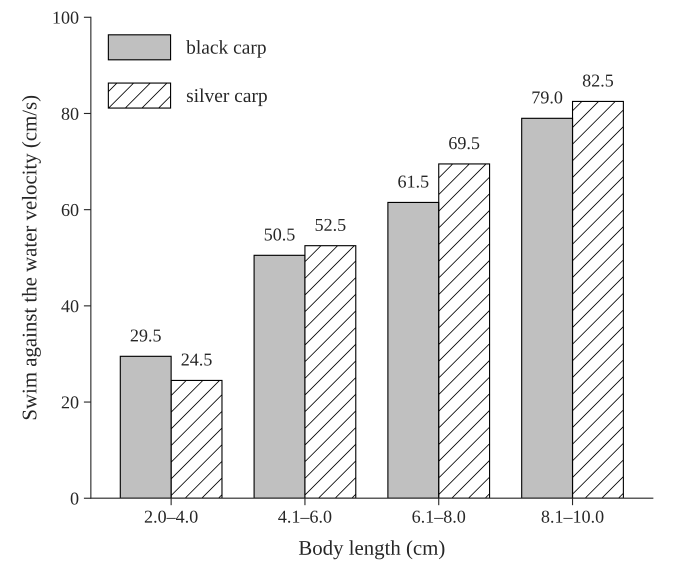  Describe the element at coordinates (573, 516) in the screenshot. I see `x-tick-label: 8.1–10.0` at that location.